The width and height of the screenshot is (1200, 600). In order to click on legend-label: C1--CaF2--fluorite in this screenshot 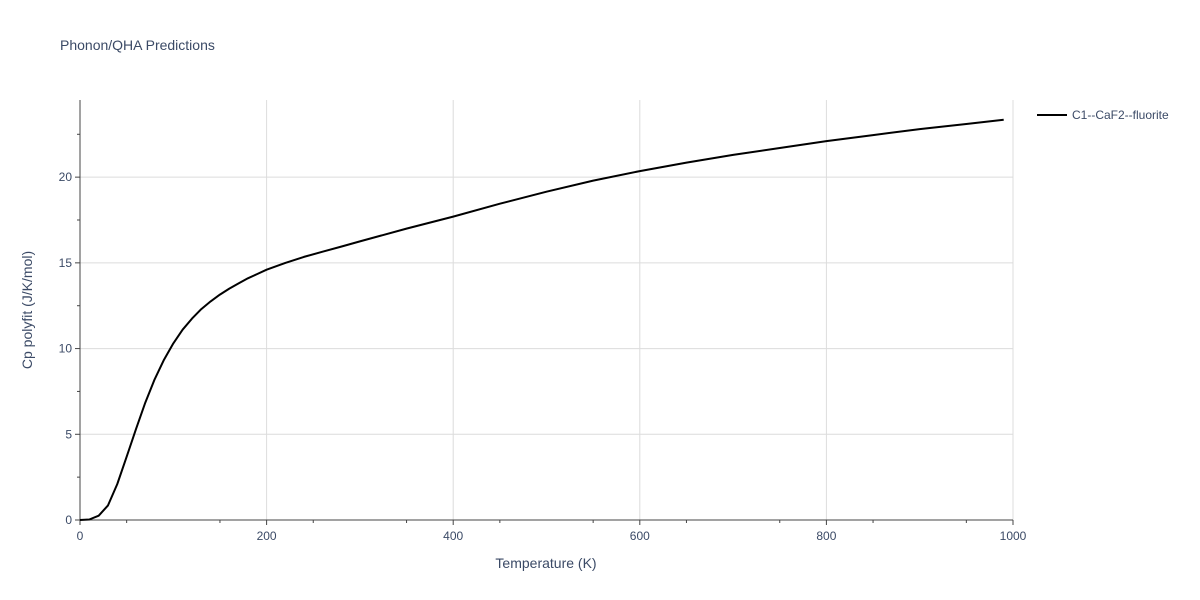, I will do `click(1120, 115)`.